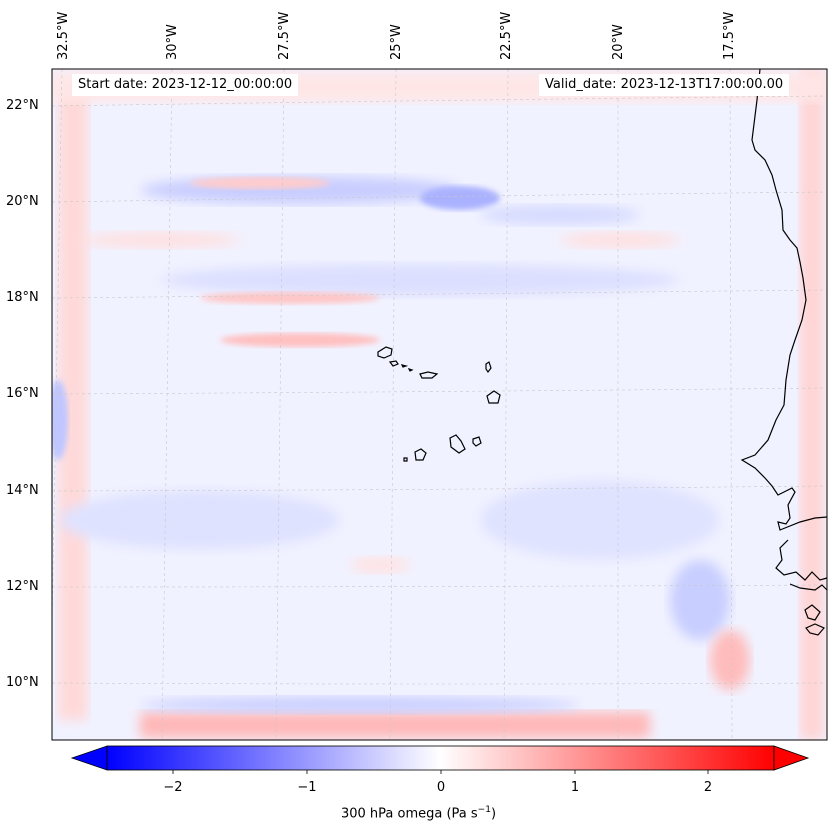  I want to click on colorbar-gradient, so click(440, 758).